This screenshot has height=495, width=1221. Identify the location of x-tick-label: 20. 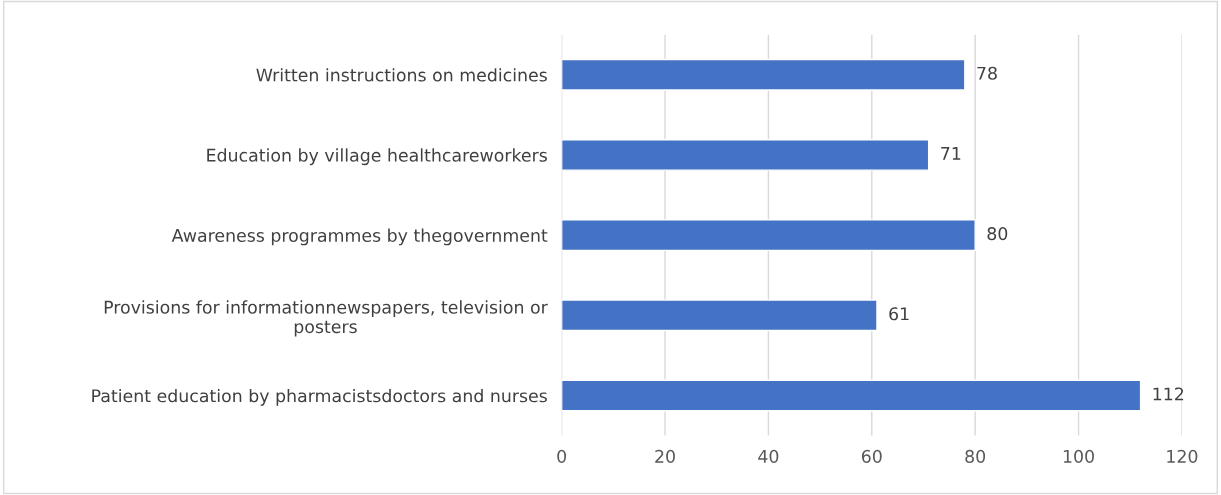
(665, 456).